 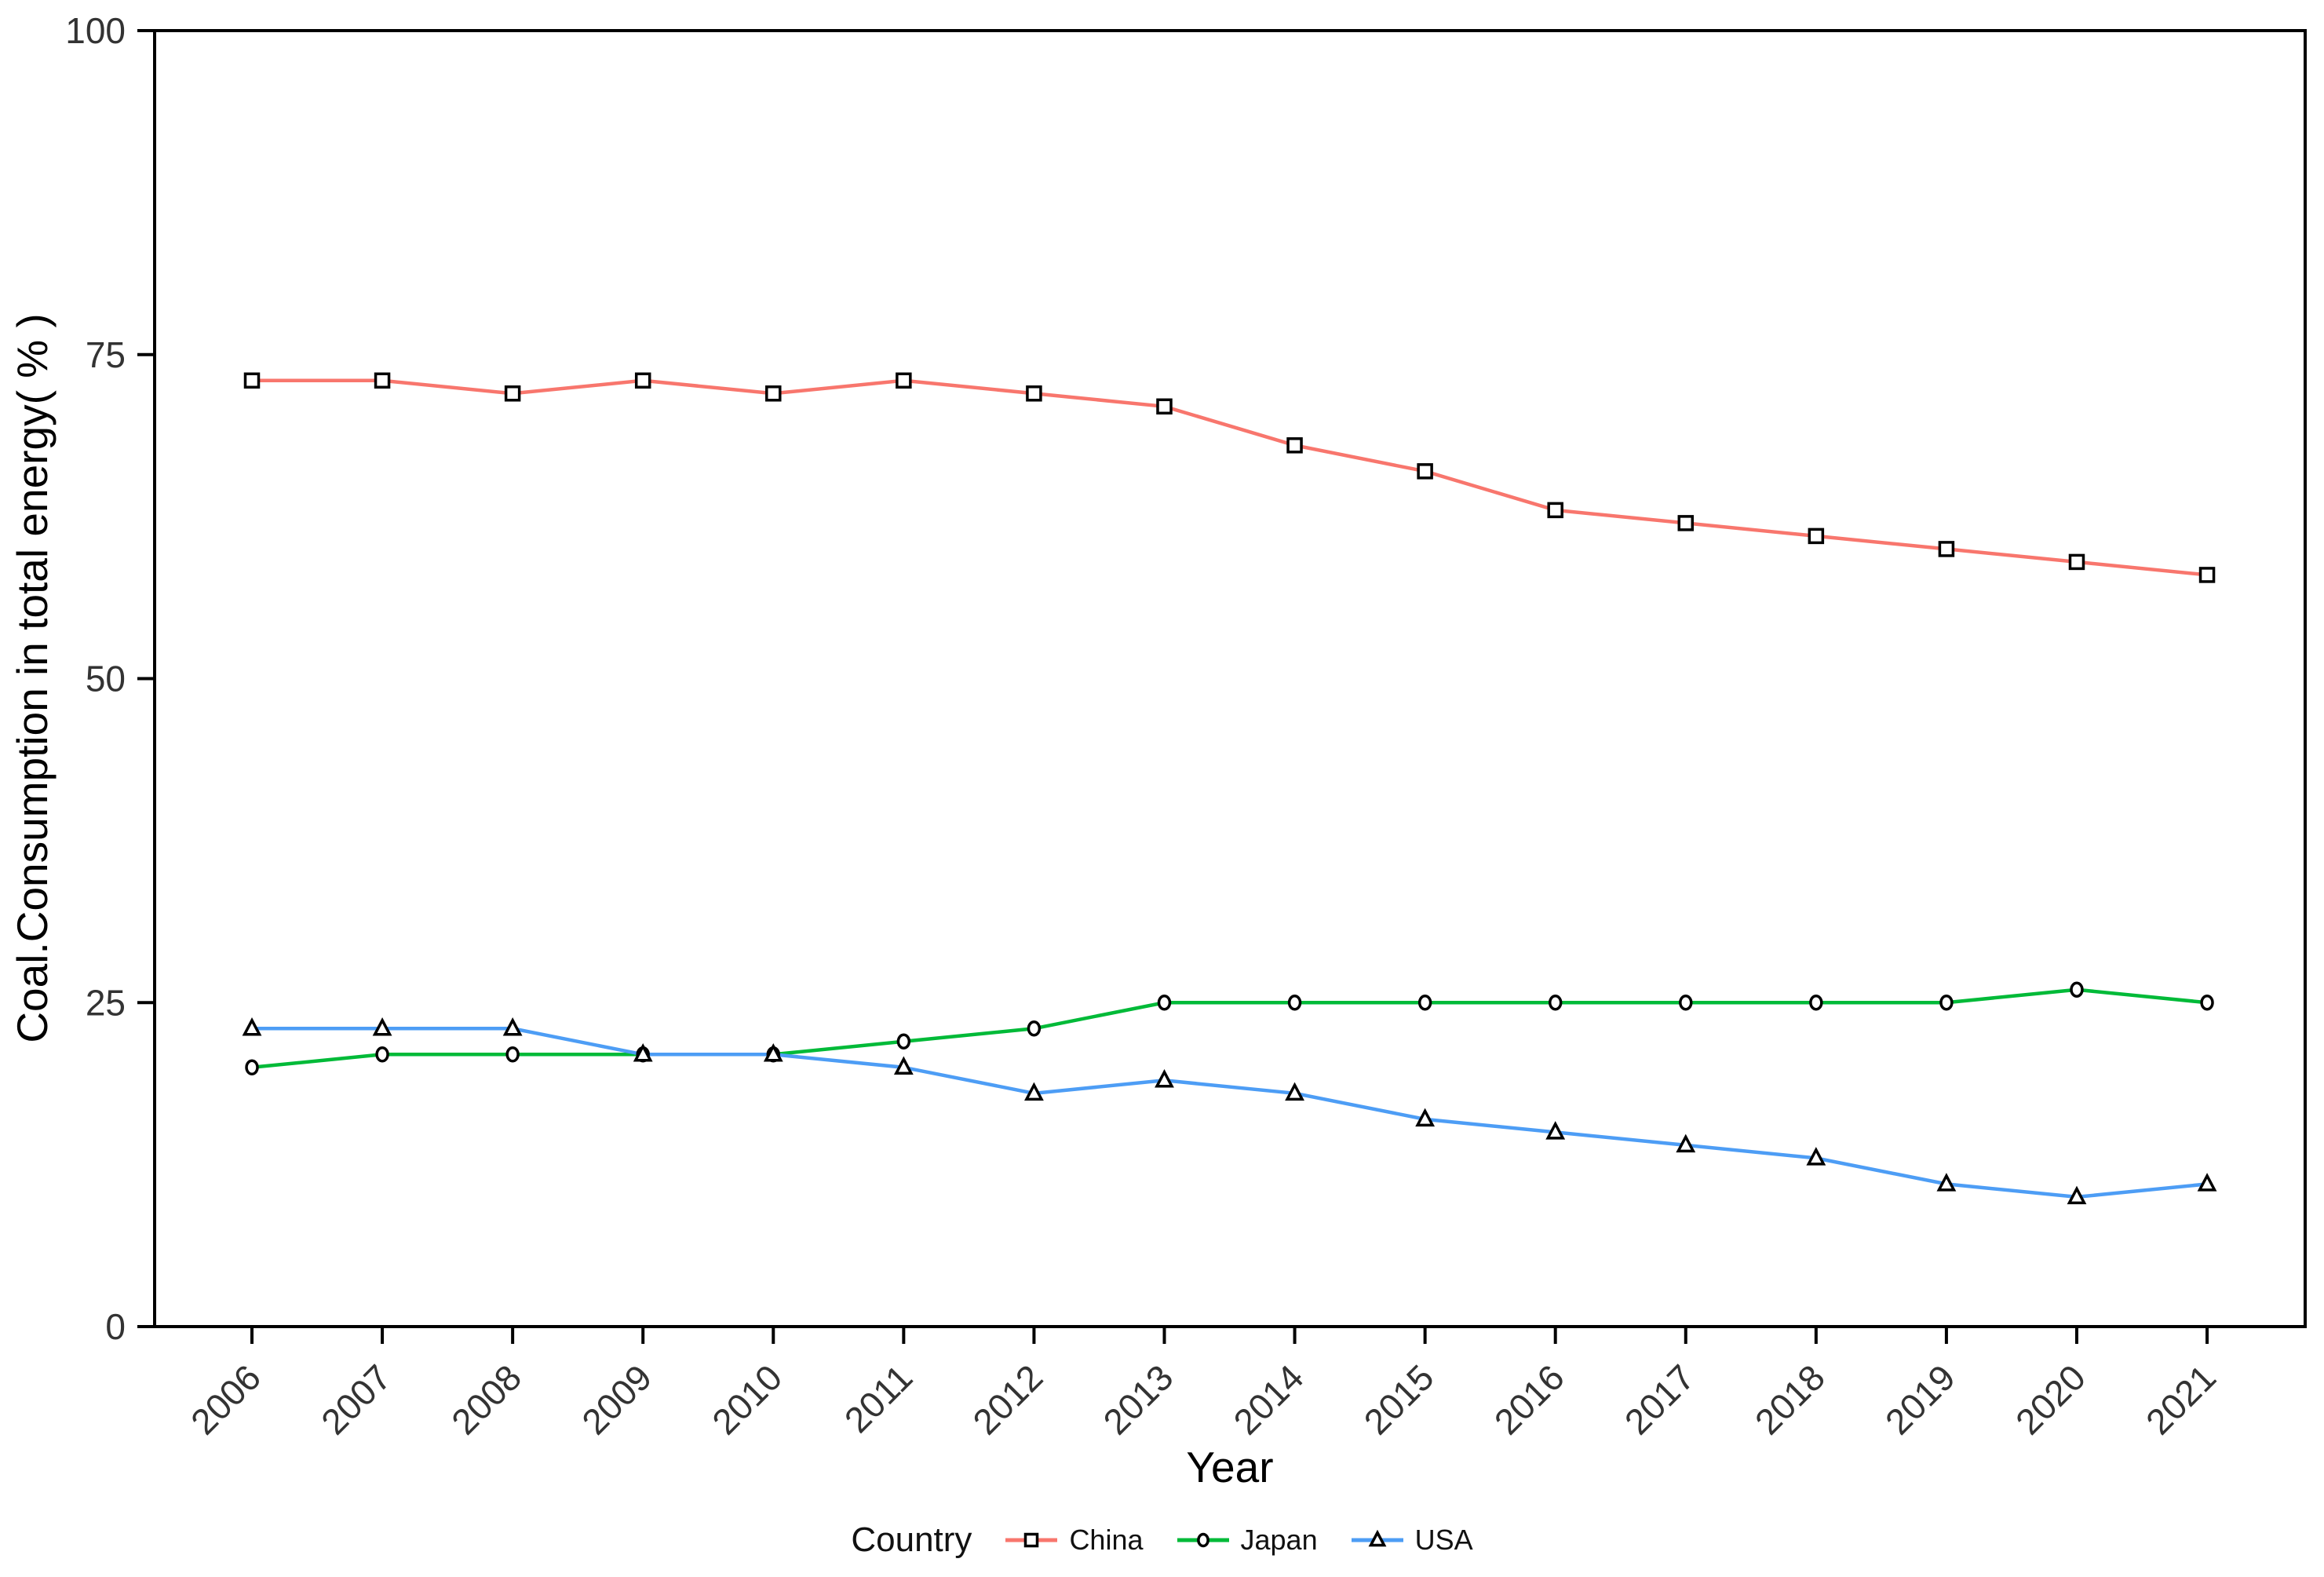 I want to click on marker-japan-2008, so click(x=512, y=1054).